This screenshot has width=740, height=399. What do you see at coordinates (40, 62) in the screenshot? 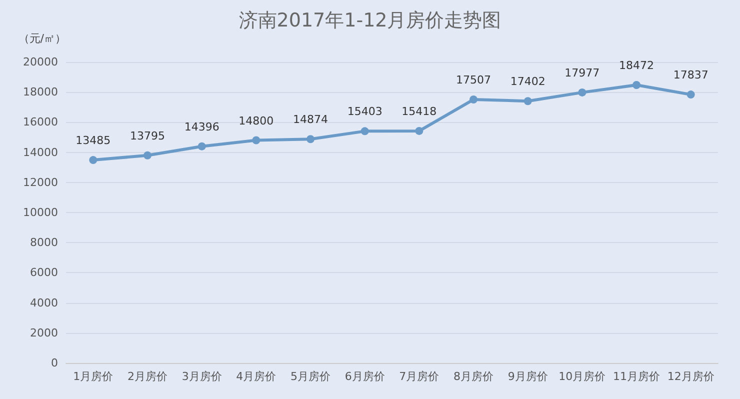
I see `y-tick-label: 20000` at bounding box center [40, 62].